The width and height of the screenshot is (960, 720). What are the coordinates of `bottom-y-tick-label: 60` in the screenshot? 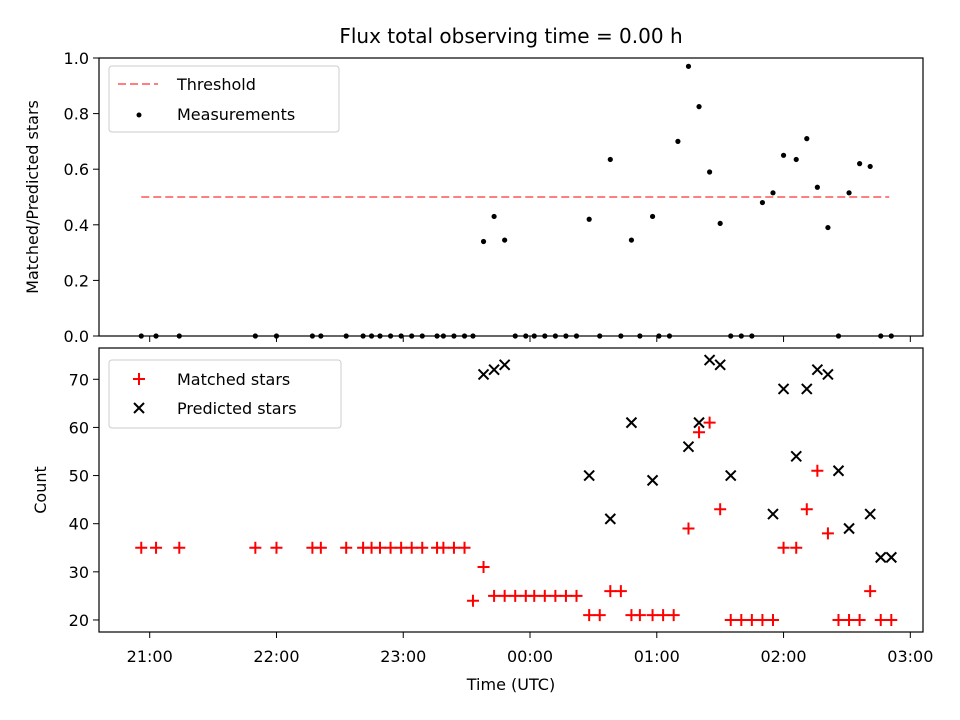 It's located at (79, 427).